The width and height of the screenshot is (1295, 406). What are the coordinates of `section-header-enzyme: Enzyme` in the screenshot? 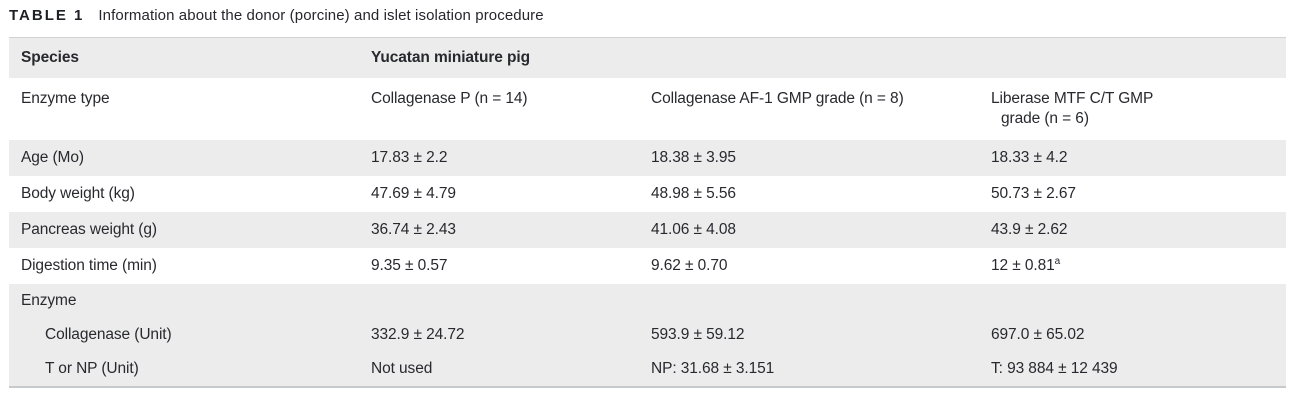 It's located at (49, 300).